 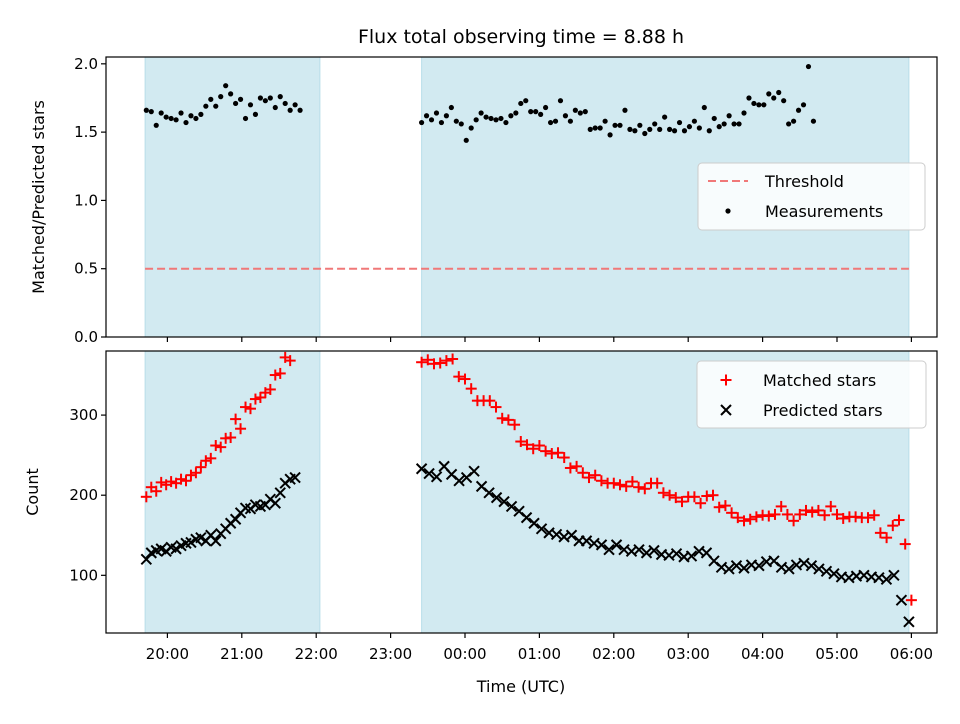 I want to click on top-y-tick-label: 2.0, so click(x=86, y=64).